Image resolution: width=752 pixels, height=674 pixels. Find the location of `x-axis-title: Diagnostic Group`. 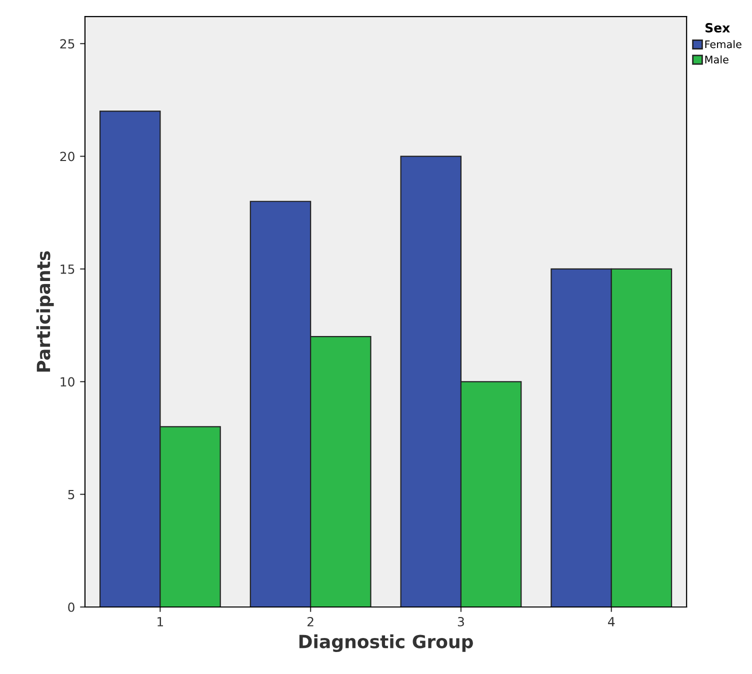

x-axis-title: Diagnostic Group is located at coordinates (386, 643).